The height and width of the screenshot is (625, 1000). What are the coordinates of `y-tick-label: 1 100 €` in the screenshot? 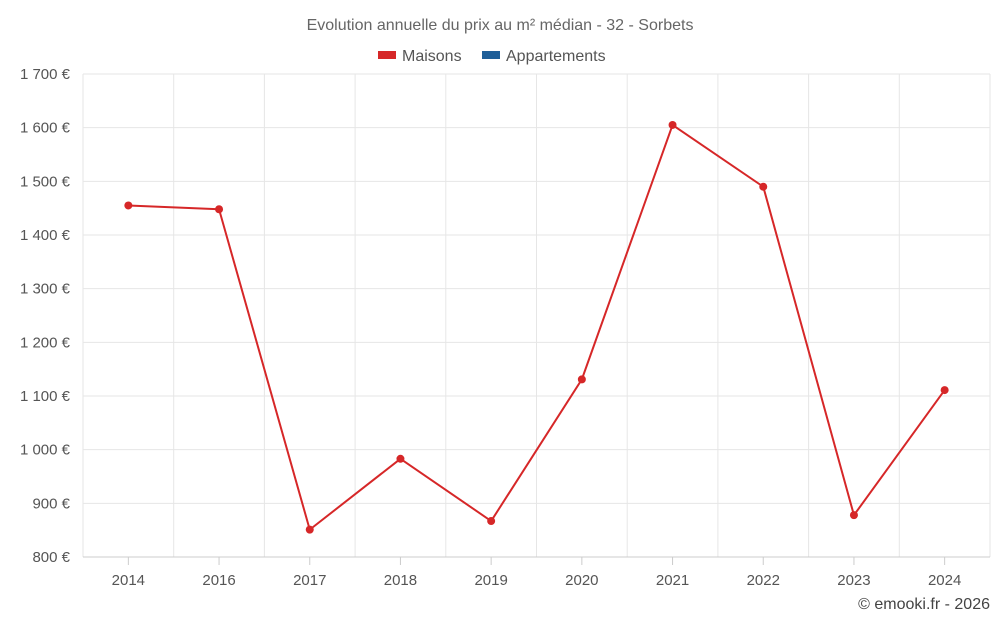 It's located at (45, 396).